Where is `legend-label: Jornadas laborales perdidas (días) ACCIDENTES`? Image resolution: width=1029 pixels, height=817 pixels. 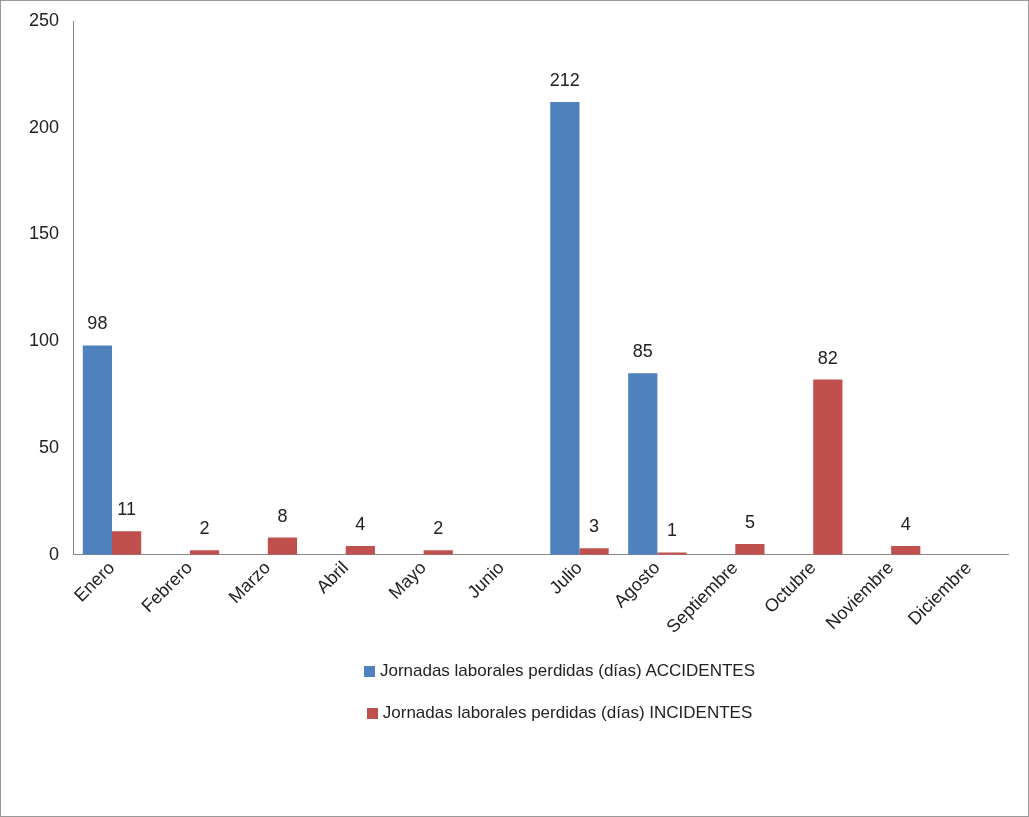
legend-label: Jornadas laborales perdidas (días) ACCIDENTES is located at coordinates (567, 671).